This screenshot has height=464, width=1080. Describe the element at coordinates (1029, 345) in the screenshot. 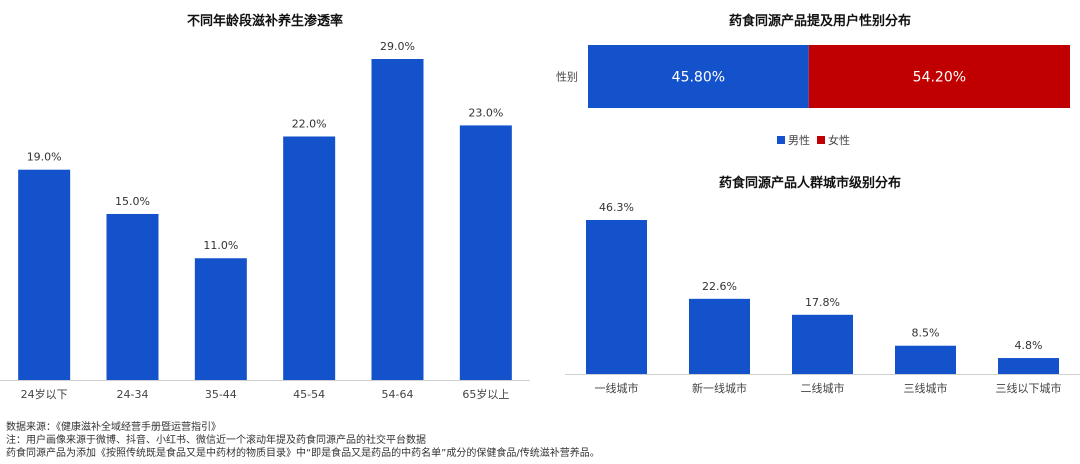

I see `data-label-4: 4.8%` at that location.